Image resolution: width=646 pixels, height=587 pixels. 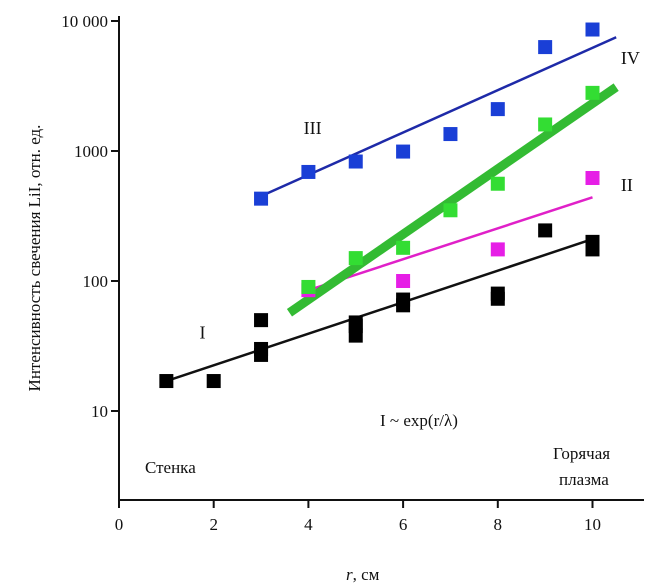 I want to click on y-axis-label: Интенсивность свечения LiI, отн. ед., so click(x=34, y=258).